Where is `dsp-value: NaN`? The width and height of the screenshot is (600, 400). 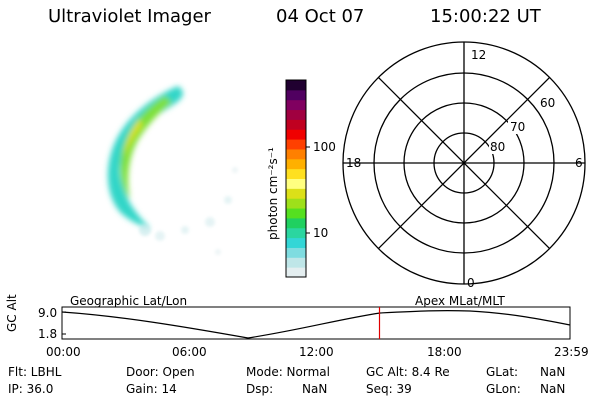
dsp-value: NaN is located at coordinates (315, 389).